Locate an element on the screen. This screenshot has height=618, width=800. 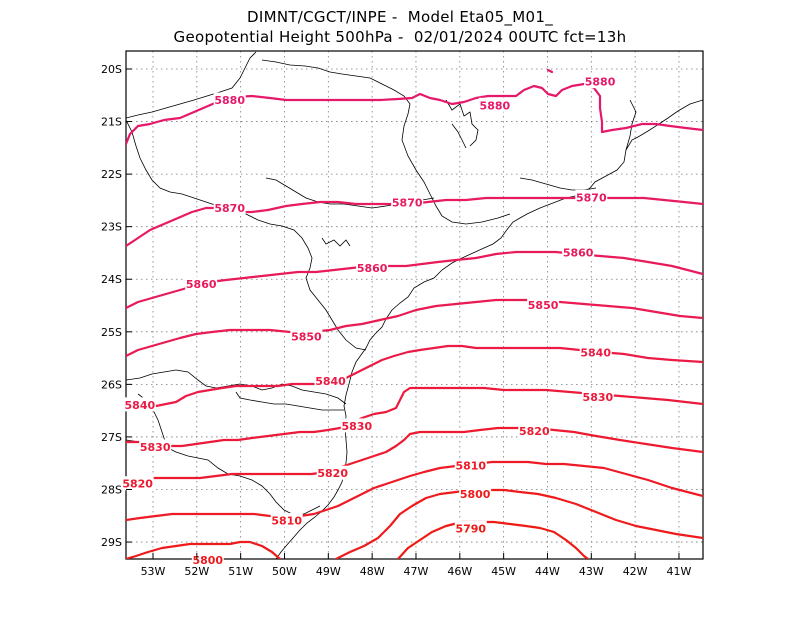
lat-label-22S: 22S is located at coordinates (111, 174).